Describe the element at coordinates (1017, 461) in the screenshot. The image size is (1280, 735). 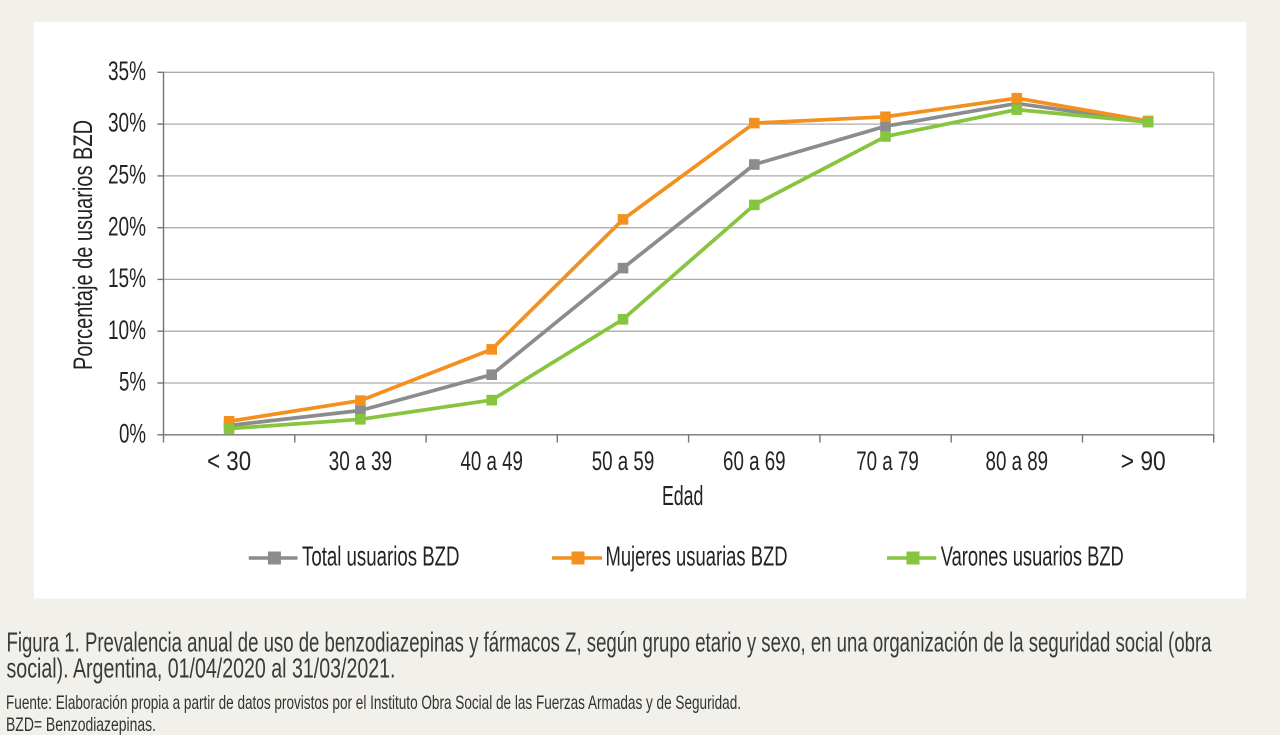
I see `svg-text: 80 a 89` at that location.